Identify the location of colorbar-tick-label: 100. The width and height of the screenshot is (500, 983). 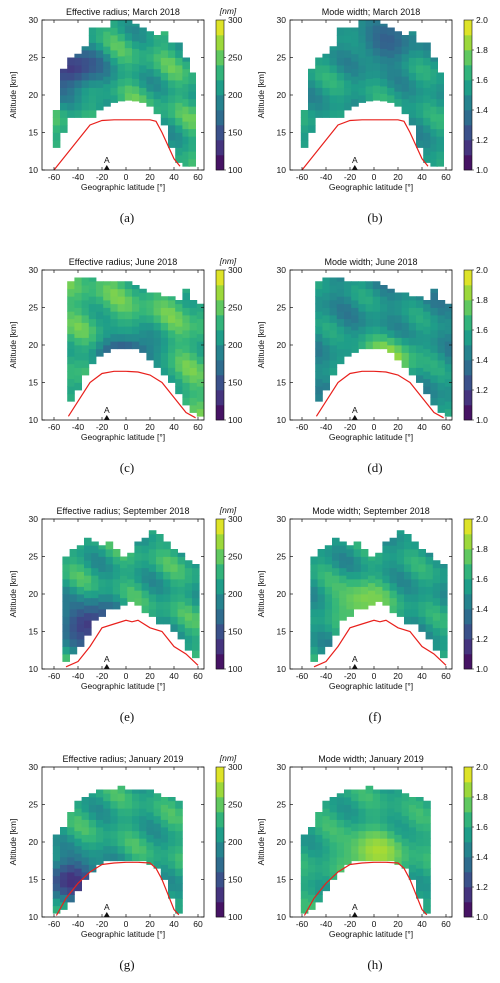
(235, 917).